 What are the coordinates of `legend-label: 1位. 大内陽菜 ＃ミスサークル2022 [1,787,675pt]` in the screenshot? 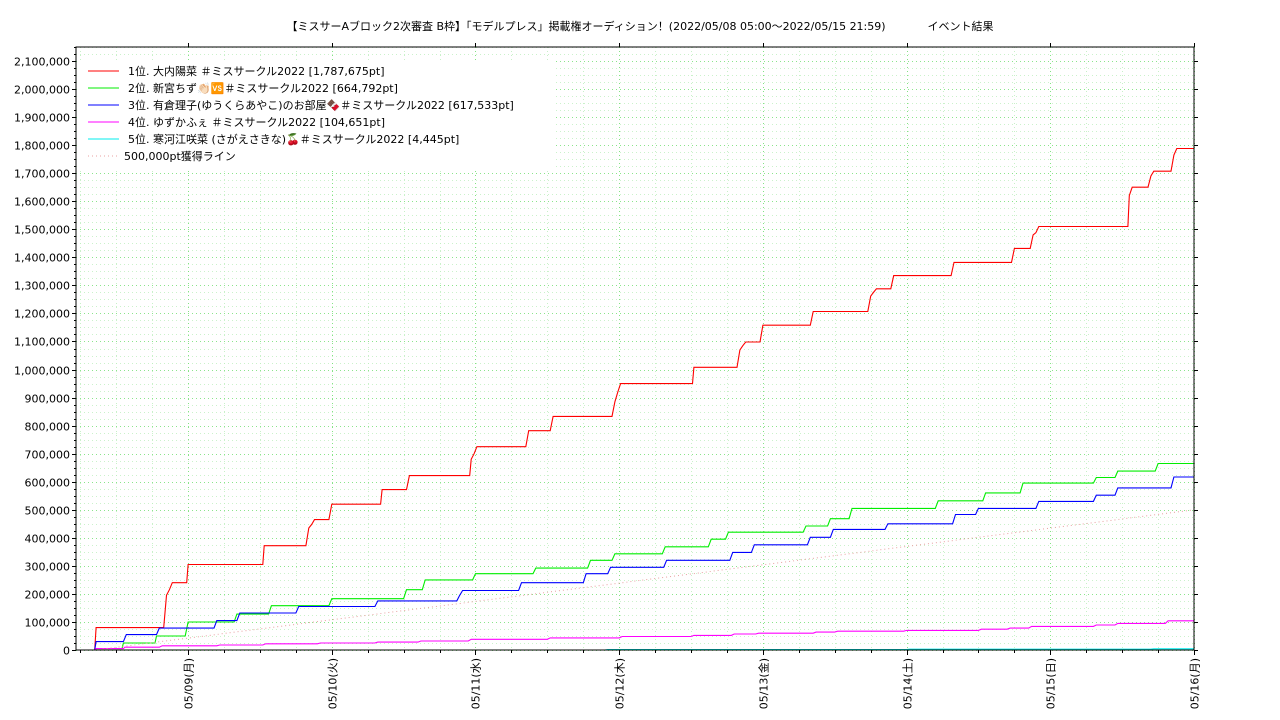 It's located at (256, 71).